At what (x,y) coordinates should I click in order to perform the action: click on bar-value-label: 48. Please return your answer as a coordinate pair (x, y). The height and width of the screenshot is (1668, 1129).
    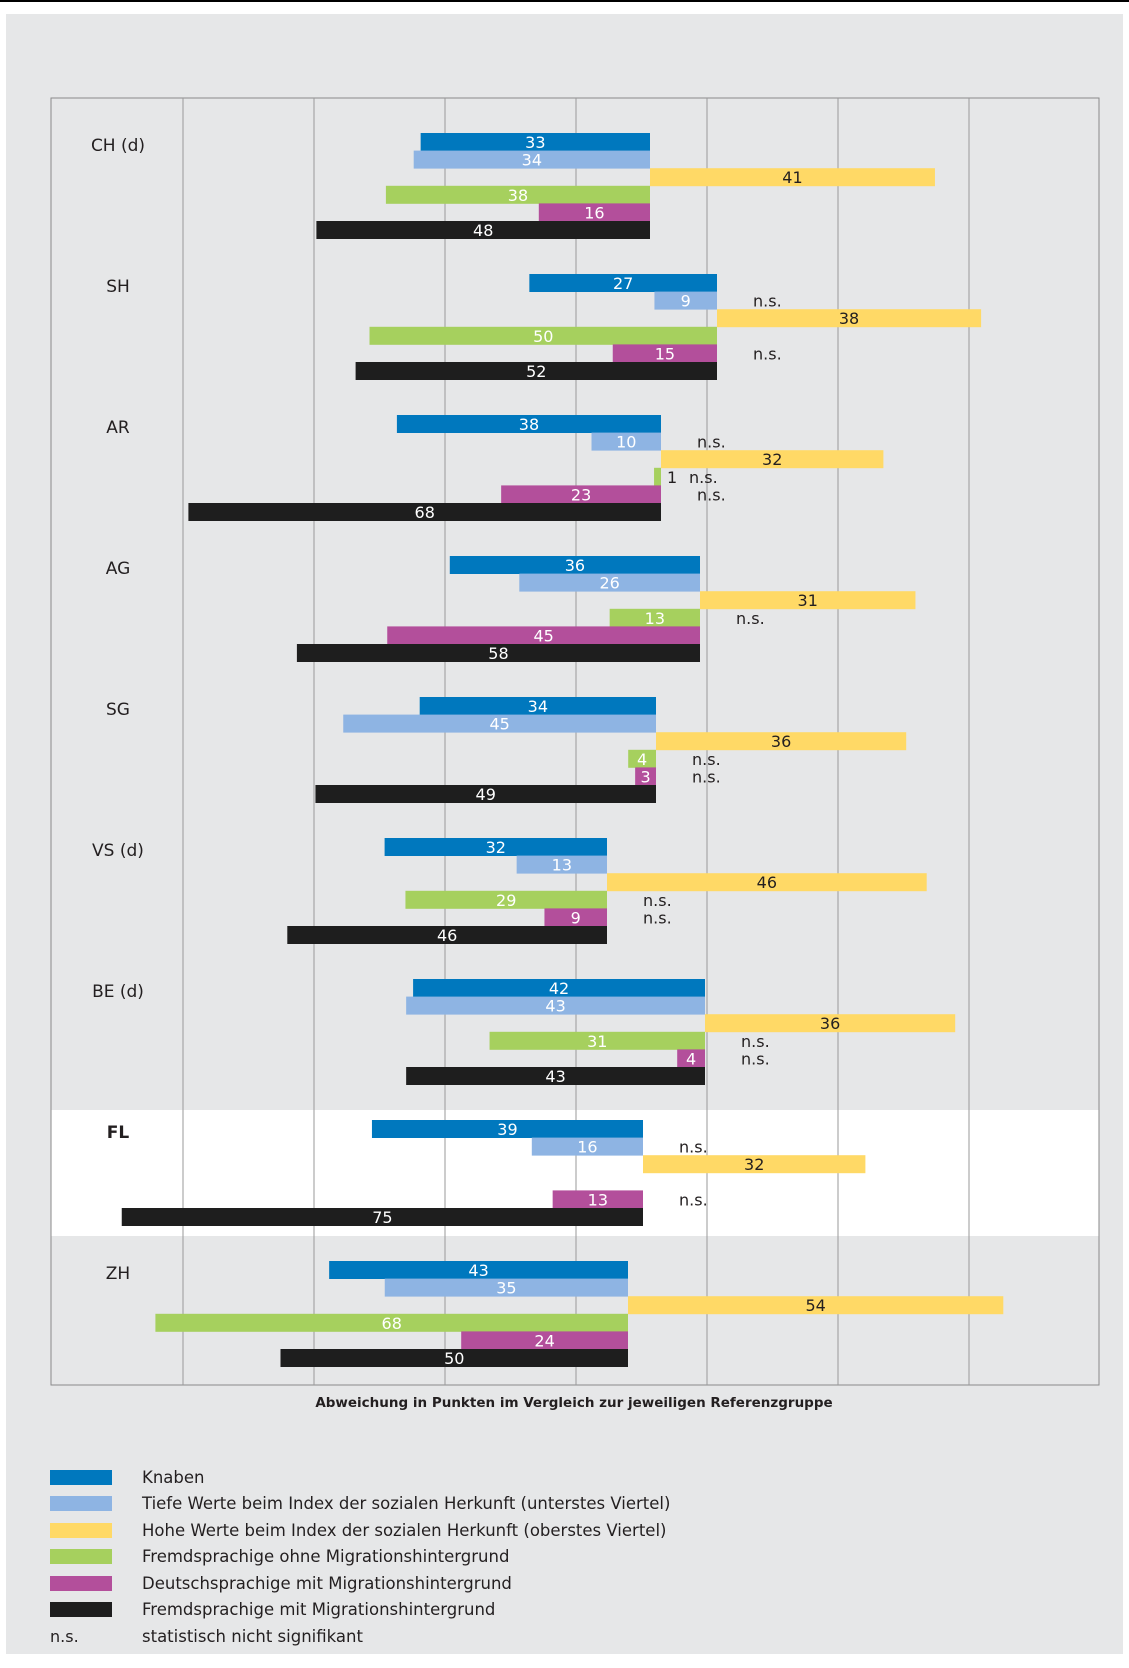
    Looking at the image, I should click on (483, 230).